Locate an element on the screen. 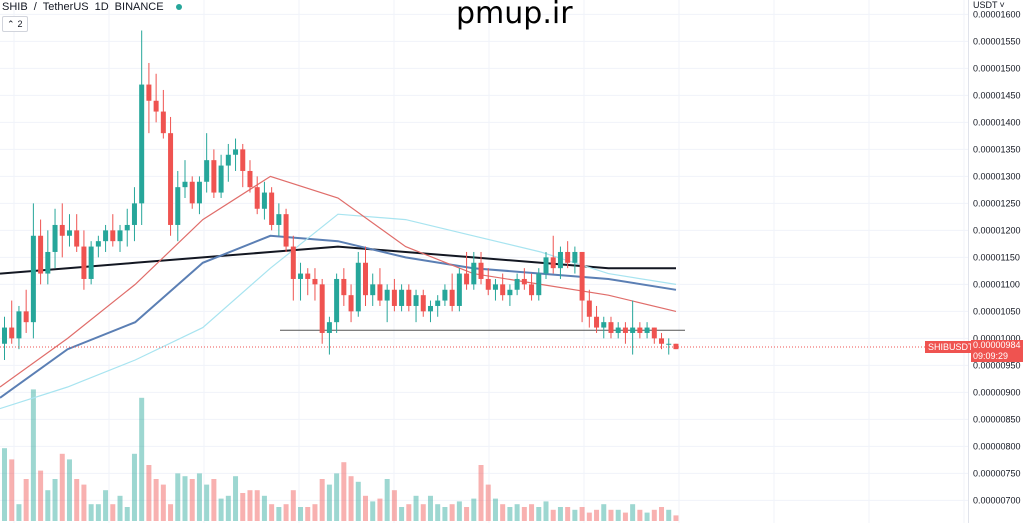 The image size is (1024, 523). quote-name: TetherUS is located at coordinates (65, 7).